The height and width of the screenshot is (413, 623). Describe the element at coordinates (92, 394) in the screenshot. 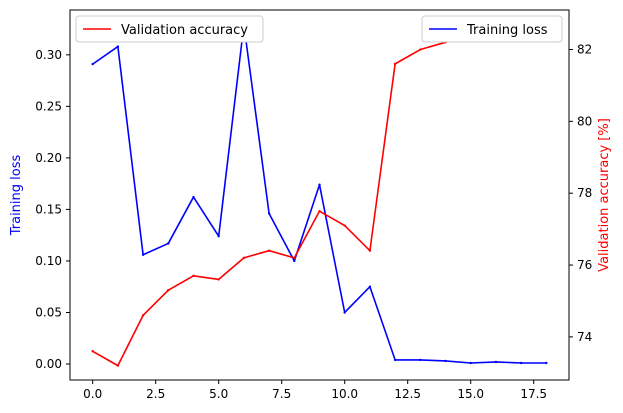

I see `x-tick-label: 0.0` at that location.